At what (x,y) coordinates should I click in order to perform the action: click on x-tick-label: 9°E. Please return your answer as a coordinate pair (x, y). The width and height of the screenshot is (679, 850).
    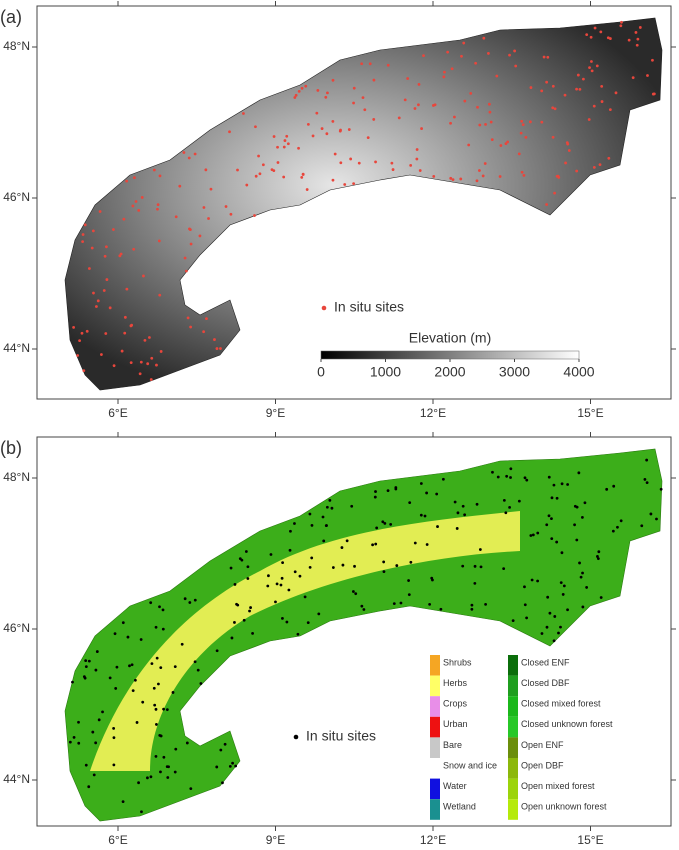
    Looking at the image, I should click on (275, 840).